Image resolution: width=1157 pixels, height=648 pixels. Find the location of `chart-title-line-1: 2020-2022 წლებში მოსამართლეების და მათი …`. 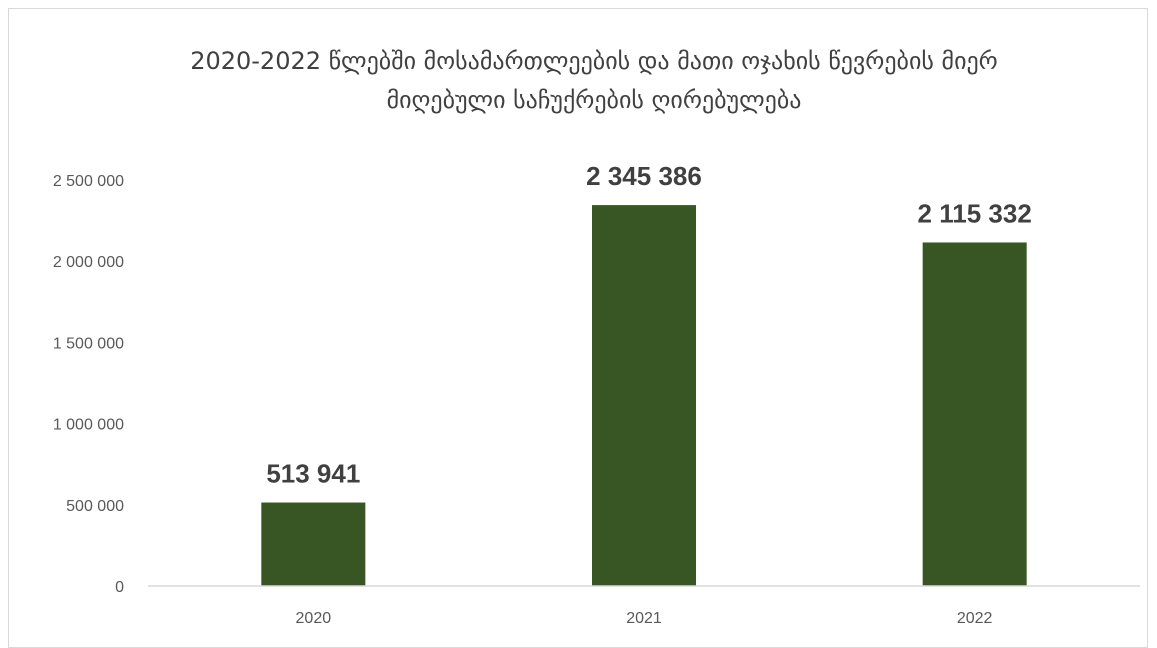

chart-title-line-1: 2020-2022 წლებში მოსამართლეების და მათი … is located at coordinates (594, 61).